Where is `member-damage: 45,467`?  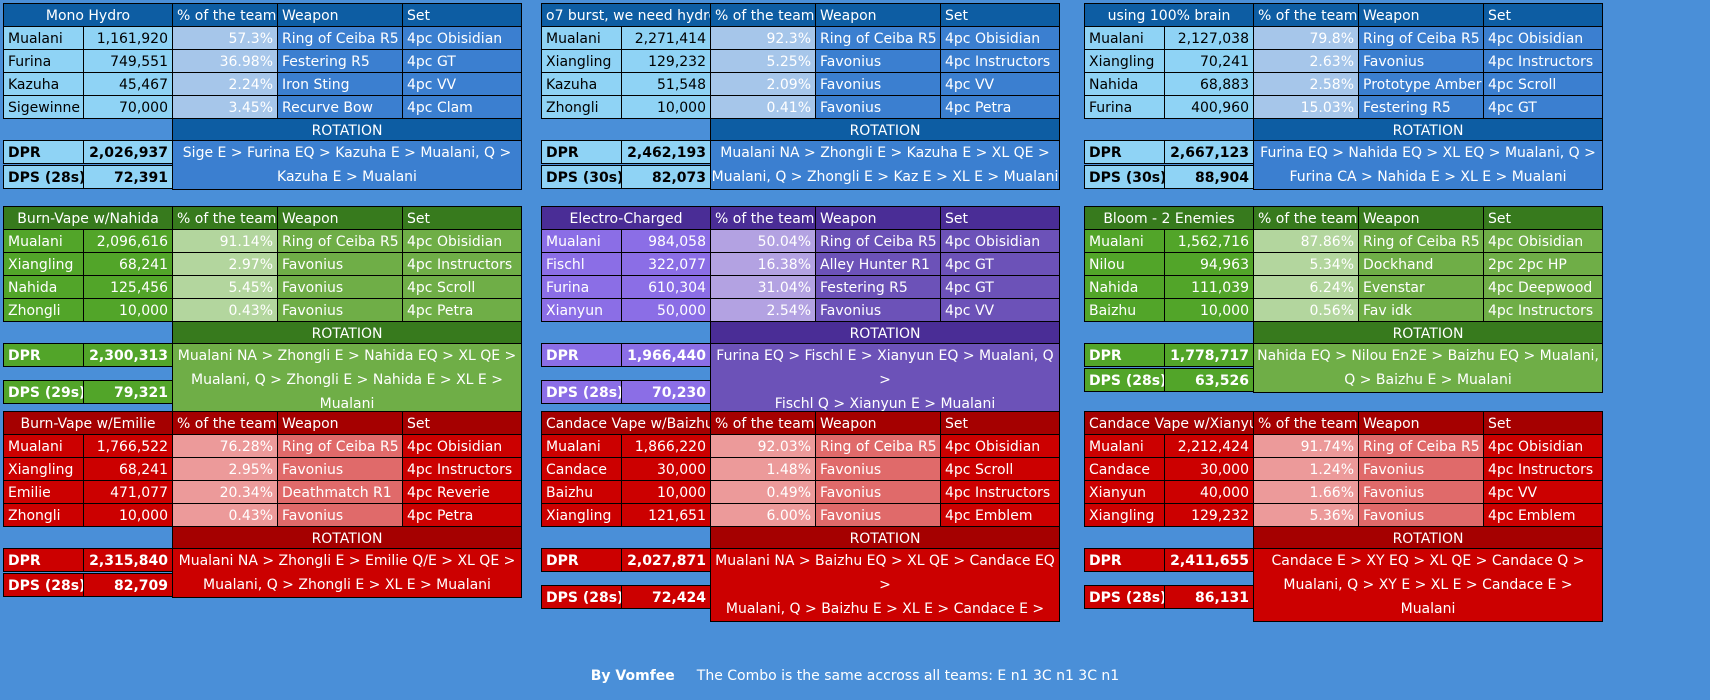
member-damage: 45,467 is located at coordinates (128, 84).